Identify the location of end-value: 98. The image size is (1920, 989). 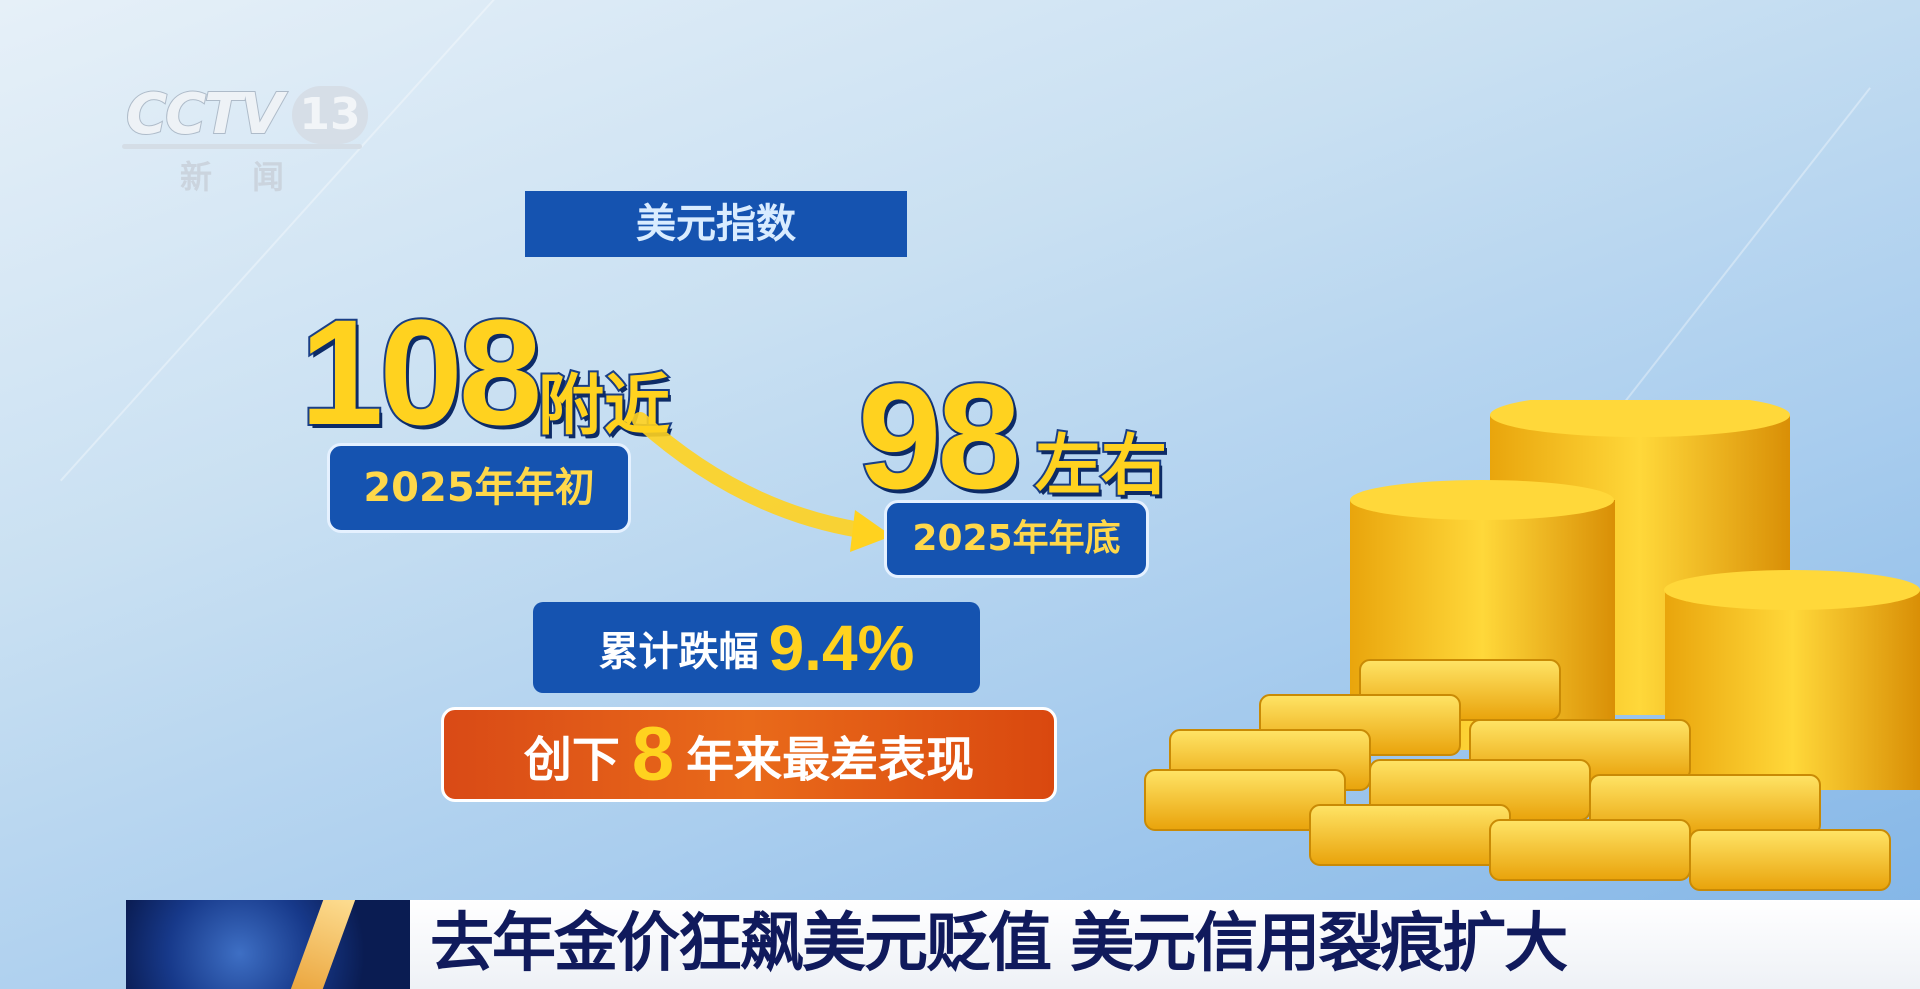
(939, 436).